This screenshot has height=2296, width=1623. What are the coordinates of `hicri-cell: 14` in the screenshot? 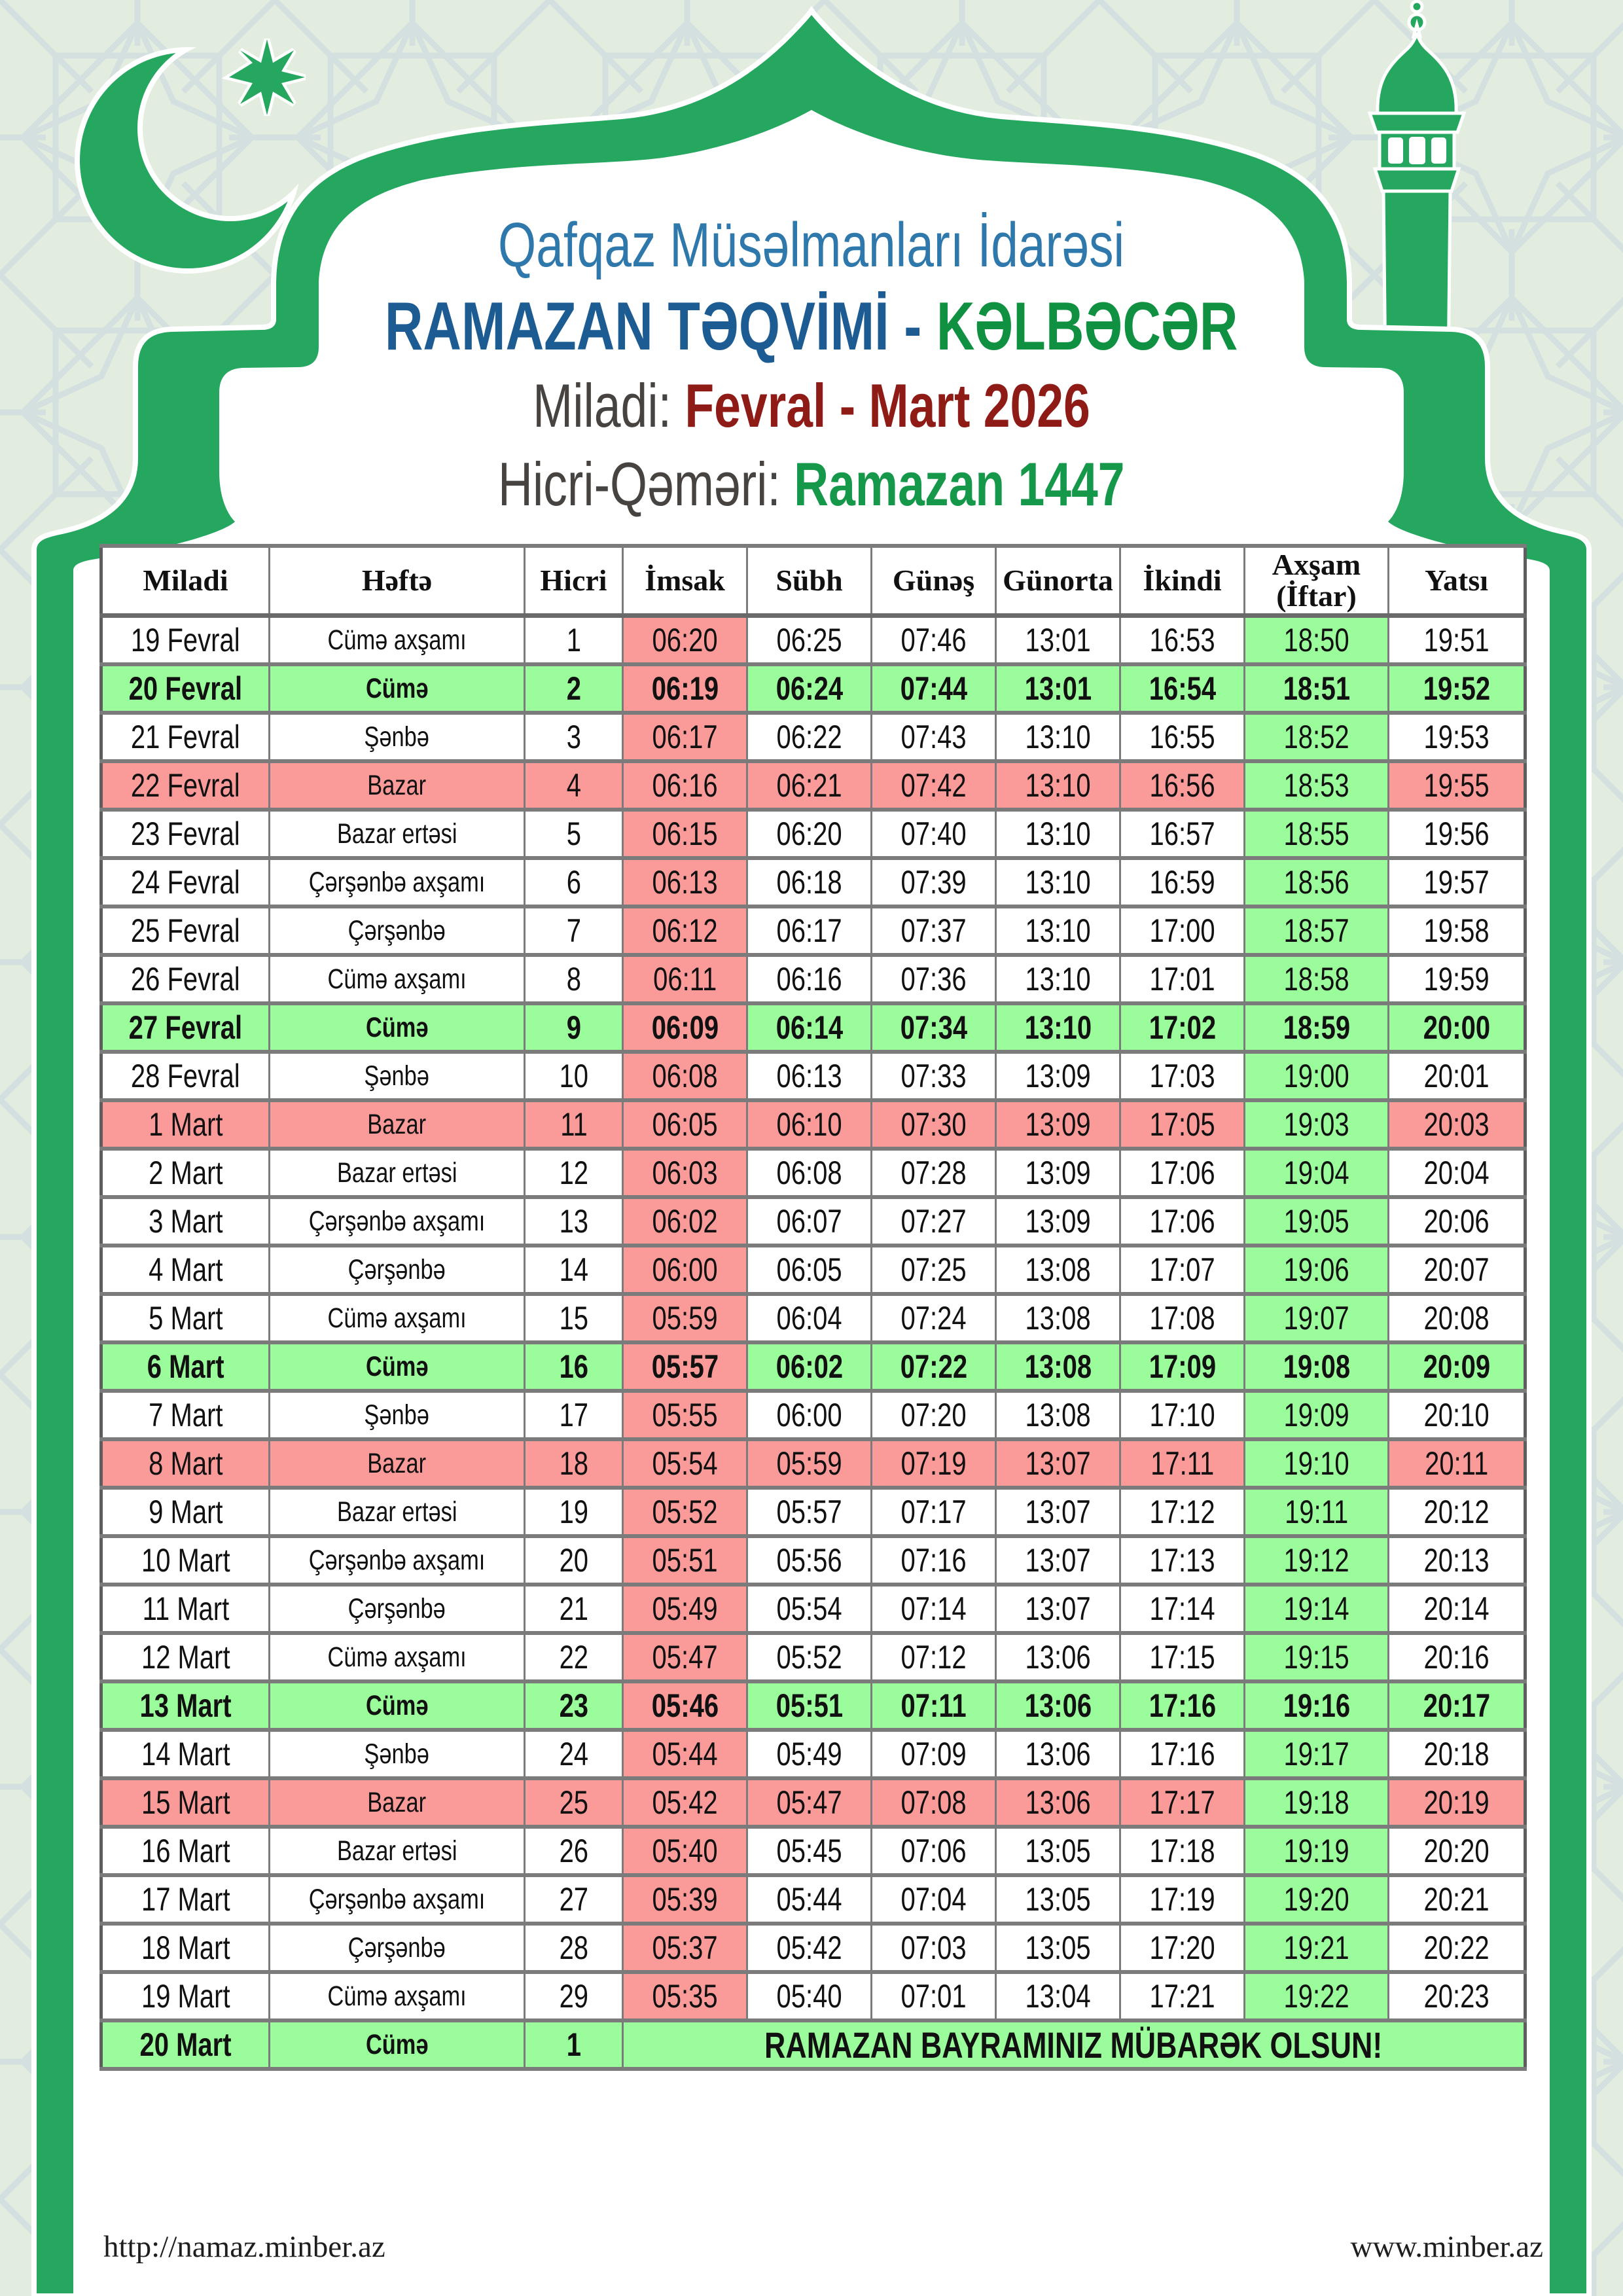 It's located at (574, 1270).